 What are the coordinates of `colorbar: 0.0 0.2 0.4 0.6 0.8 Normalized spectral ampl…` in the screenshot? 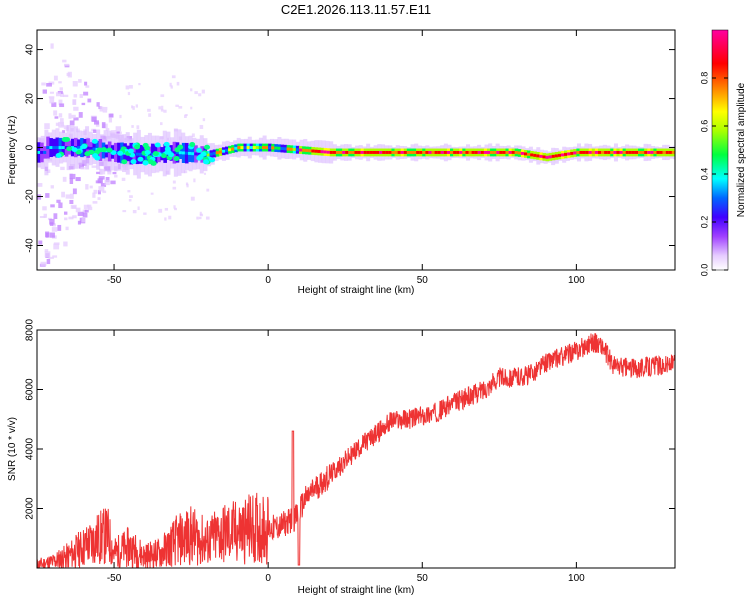 It's located at (723, 152).